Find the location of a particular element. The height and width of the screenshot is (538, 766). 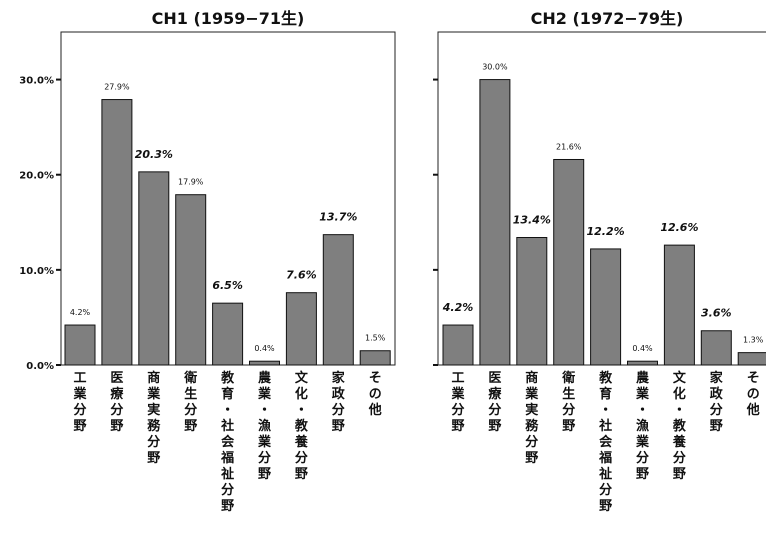

ch1-y-tick-label: 30.0% is located at coordinates (36, 81).